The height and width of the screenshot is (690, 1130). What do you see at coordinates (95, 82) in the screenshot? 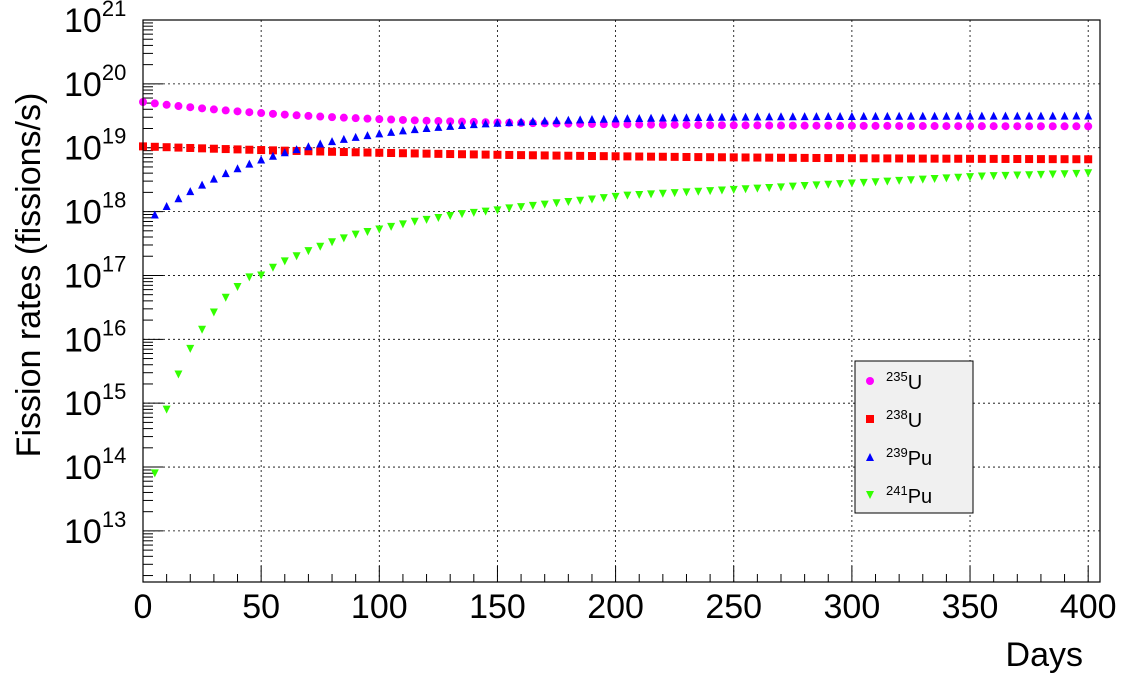
I see `y-tick-label: 1020` at bounding box center [95, 82].